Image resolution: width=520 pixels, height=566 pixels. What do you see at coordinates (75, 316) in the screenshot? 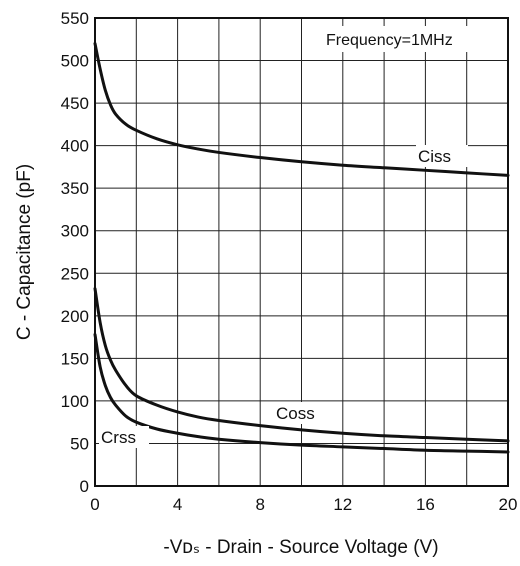
I see `y-tick-label: 200` at bounding box center [75, 316].